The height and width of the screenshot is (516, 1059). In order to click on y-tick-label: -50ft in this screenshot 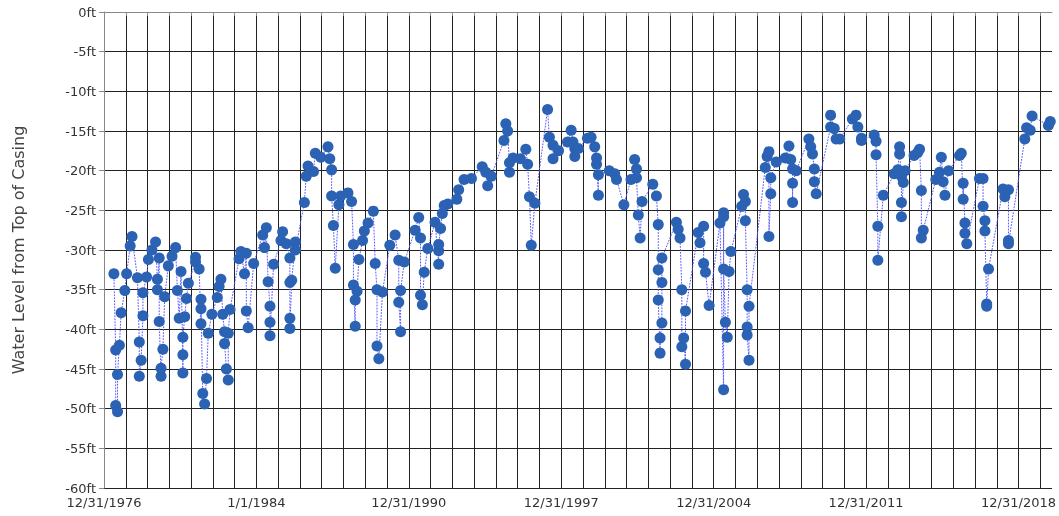, I will do `click(80, 409)`.